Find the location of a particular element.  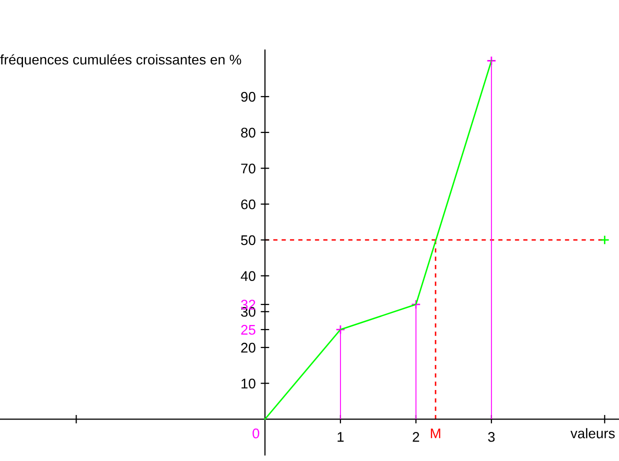

x-tick-label: 1 is located at coordinates (341, 437).